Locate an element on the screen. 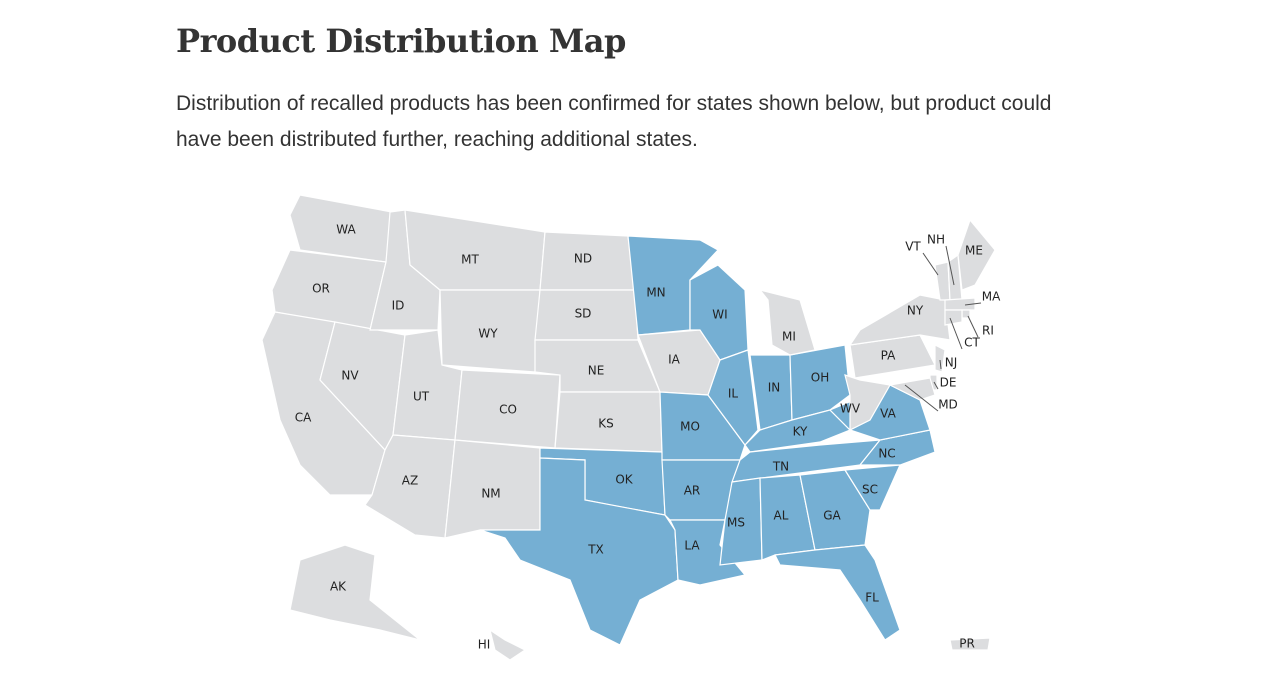 The height and width of the screenshot is (696, 1280). state-label: SD is located at coordinates (583, 314).